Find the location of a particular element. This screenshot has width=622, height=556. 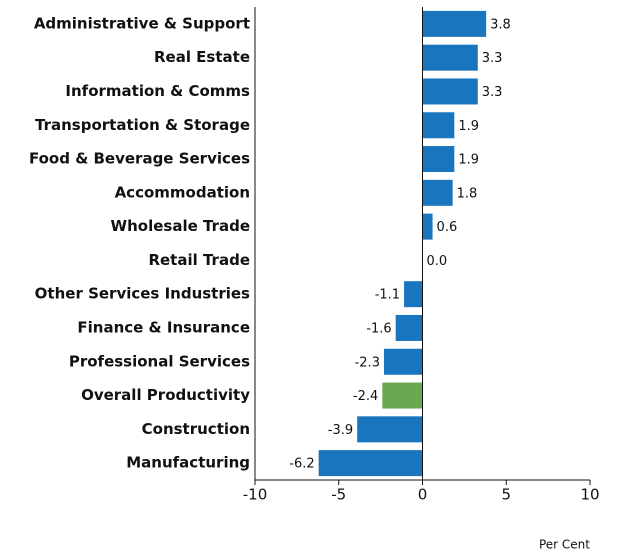

x-tick-label: 5 is located at coordinates (506, 495).